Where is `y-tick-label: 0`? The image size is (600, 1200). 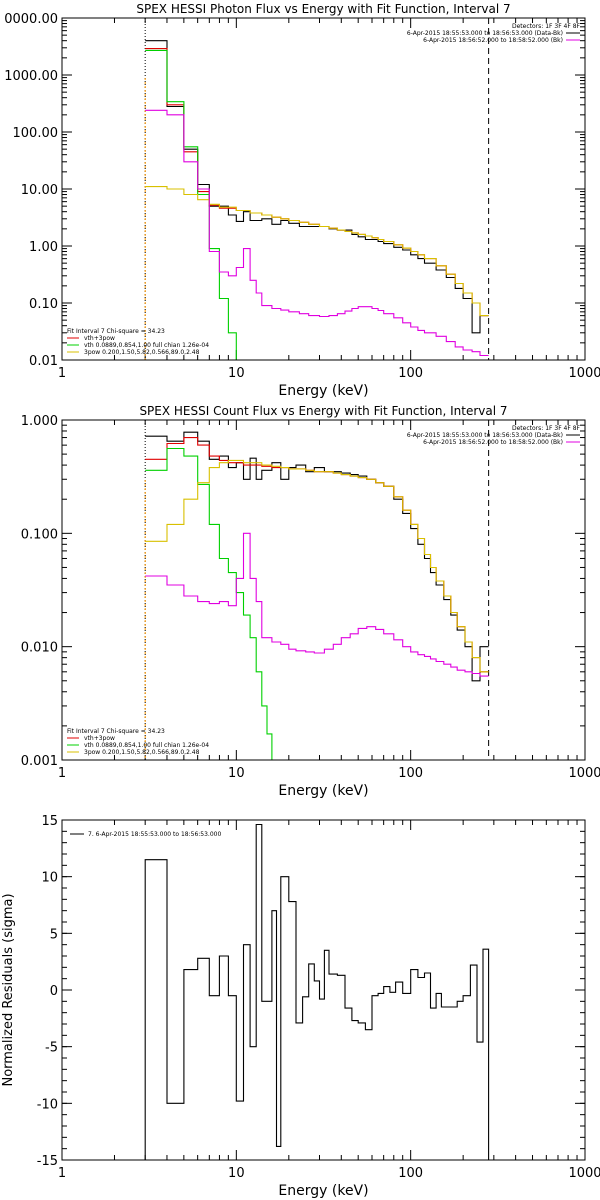 y-tick-label: 0 is located at coordinates (54, 991).